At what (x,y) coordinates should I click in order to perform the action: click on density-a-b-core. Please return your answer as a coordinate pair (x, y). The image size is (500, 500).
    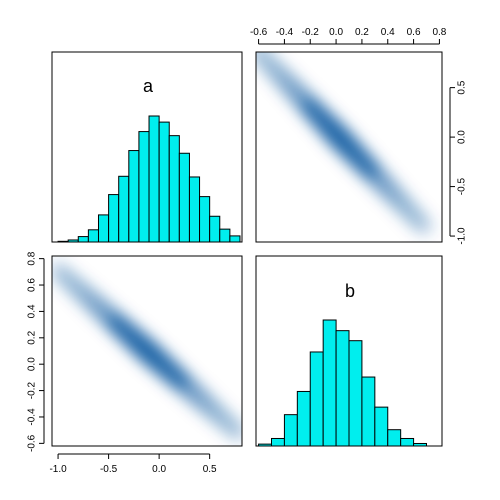
    Looking at the image, I should click on (148, 351).